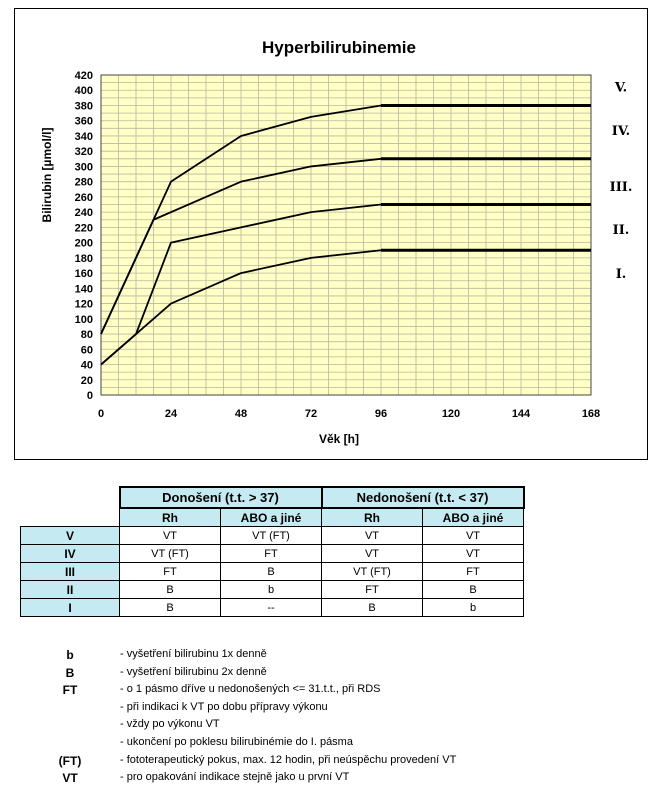 This screenshot has height=800, width=661. Describe the element at coordinates (84, 152) in the screenshot. I see `y-tick-label: 320` at that location.